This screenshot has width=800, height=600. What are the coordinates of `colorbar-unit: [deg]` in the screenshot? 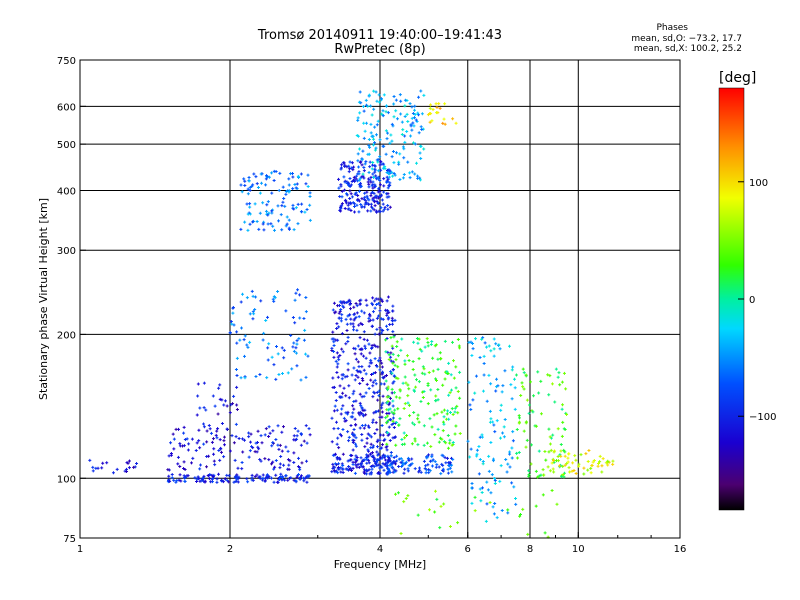 It's located at (738, 78).